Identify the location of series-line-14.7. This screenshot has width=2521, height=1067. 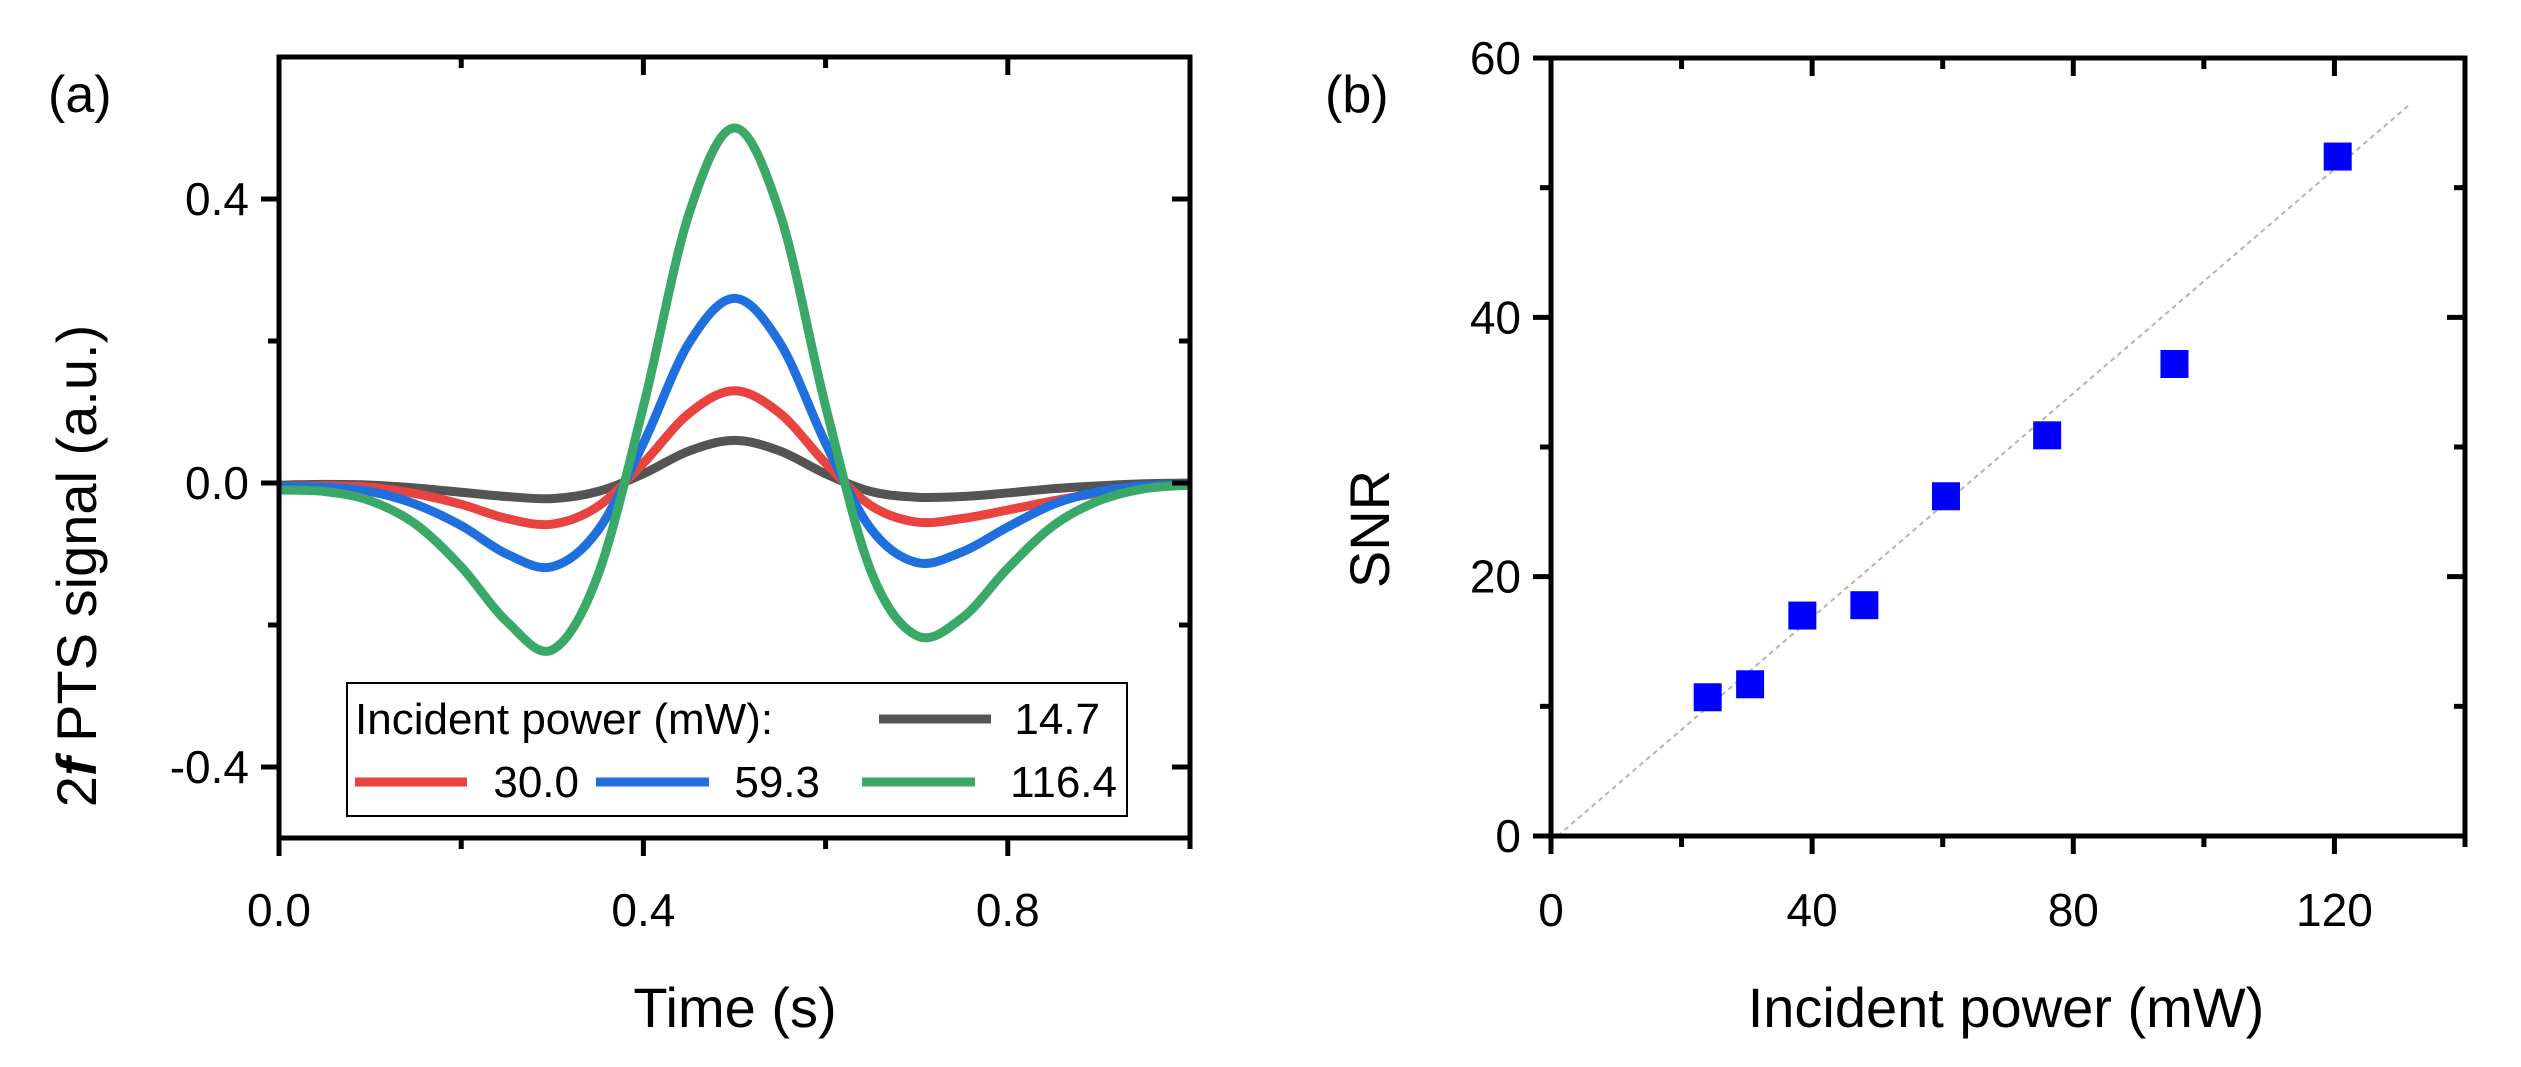
(734, 469).